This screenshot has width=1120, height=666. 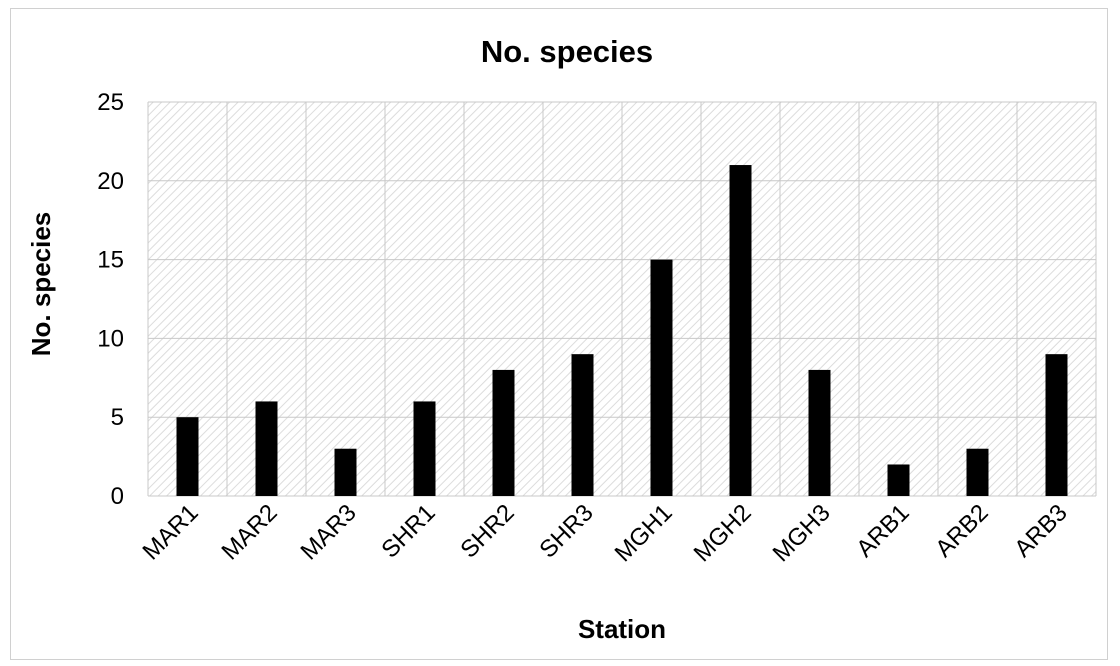 What do you see at coordinates (882, 530) in the screenshot?
I see `x-tick-label: ARB1` at bounding box center [882, 530].